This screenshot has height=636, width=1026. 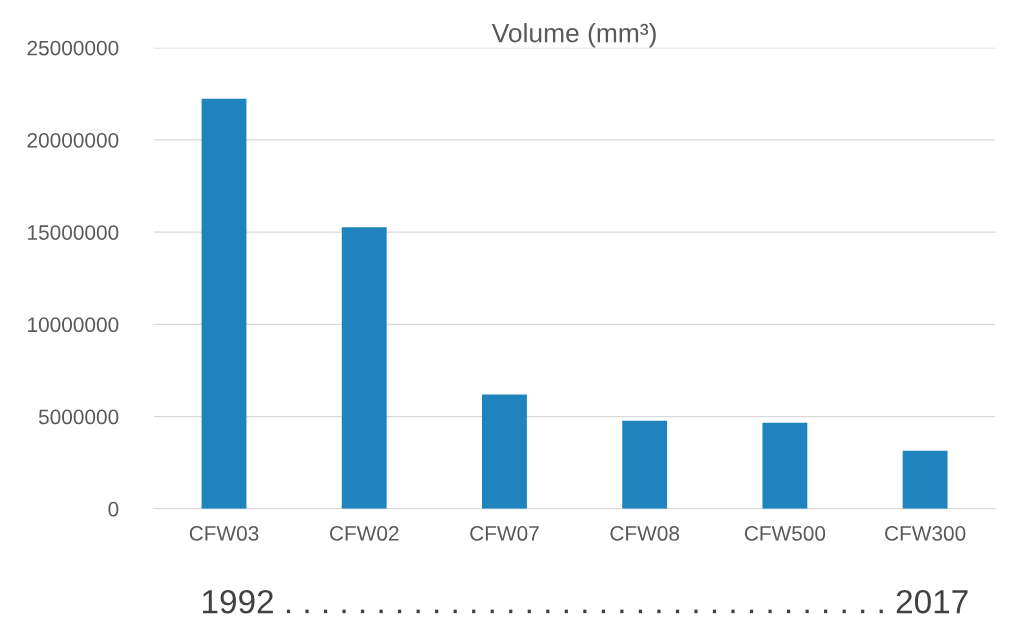 I want to click on x-tick-label: CFW08, so click(x=645, y=533).